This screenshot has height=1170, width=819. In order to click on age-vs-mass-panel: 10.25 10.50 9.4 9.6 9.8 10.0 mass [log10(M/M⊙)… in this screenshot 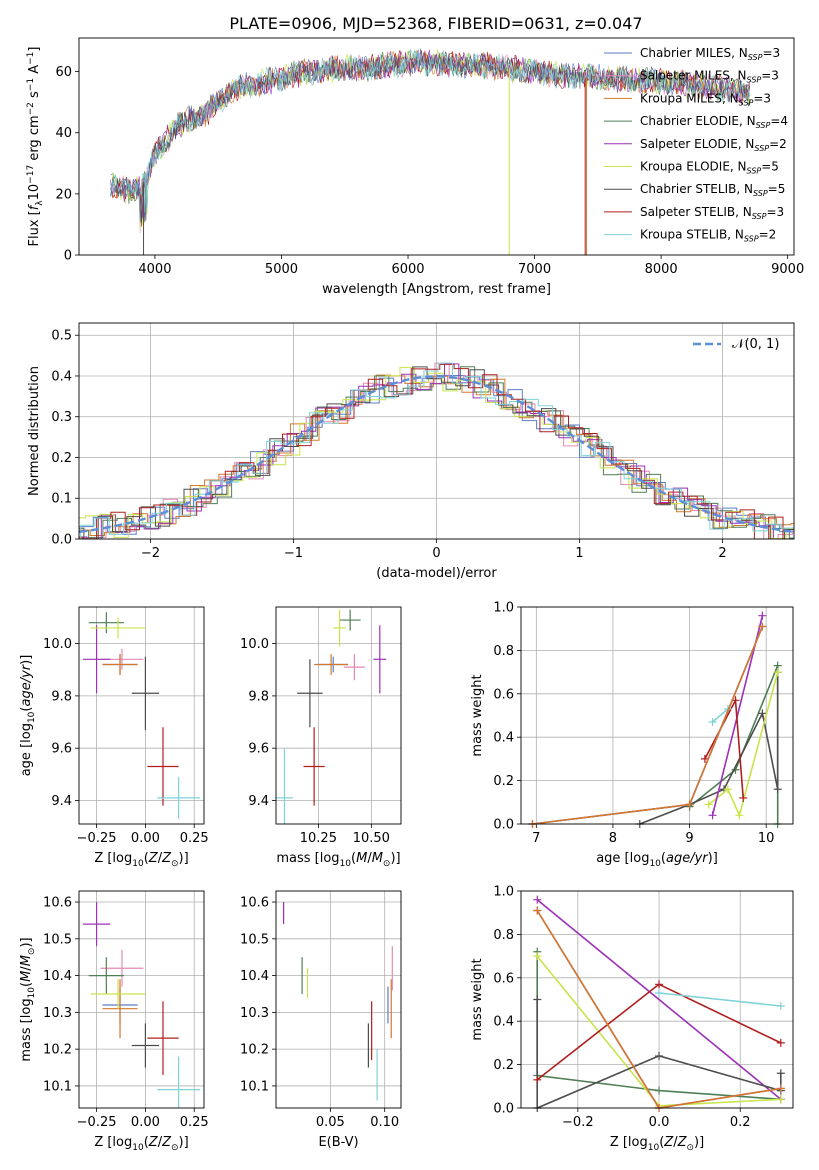, I will do `click(321, 737)`.